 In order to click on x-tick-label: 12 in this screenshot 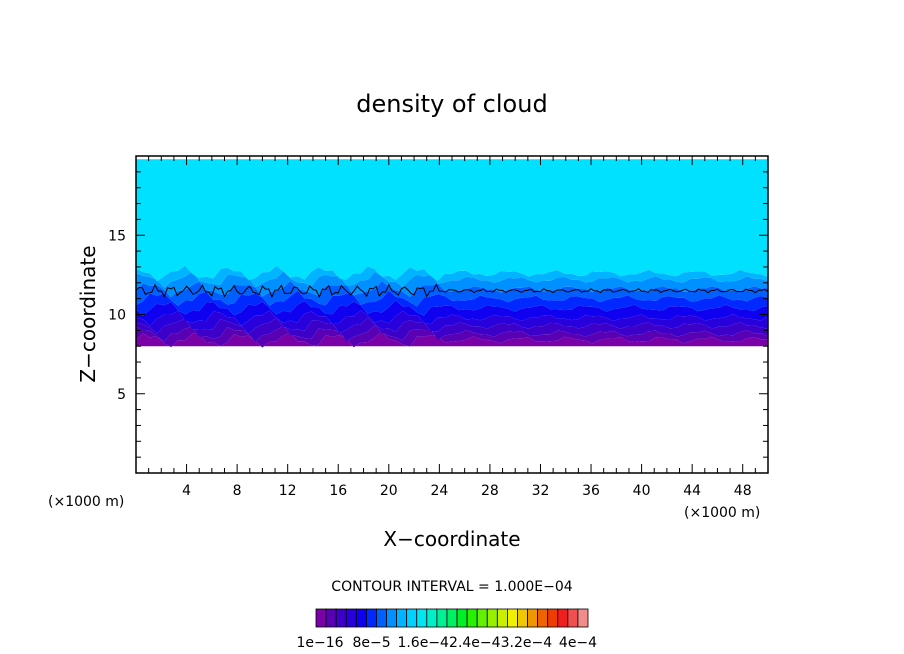, I will do `click(288, 491)`.